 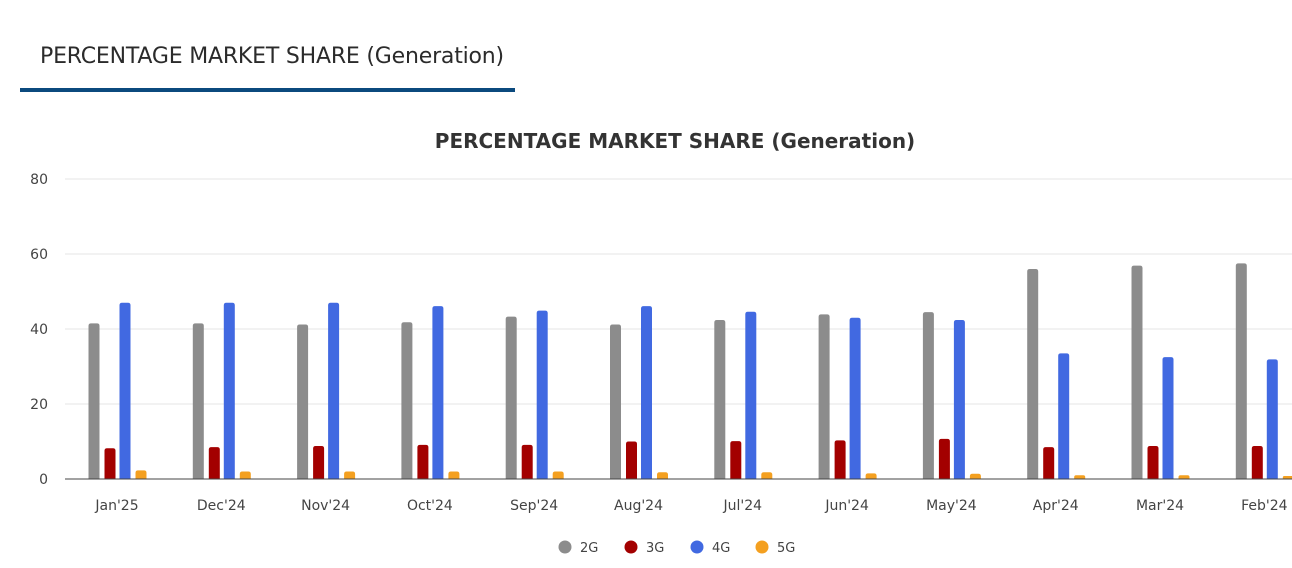 What do you see at coordinates (710, 548) in the screenshot?
I see `legend-item-4G: 4G` at bounding box center [710, 548].